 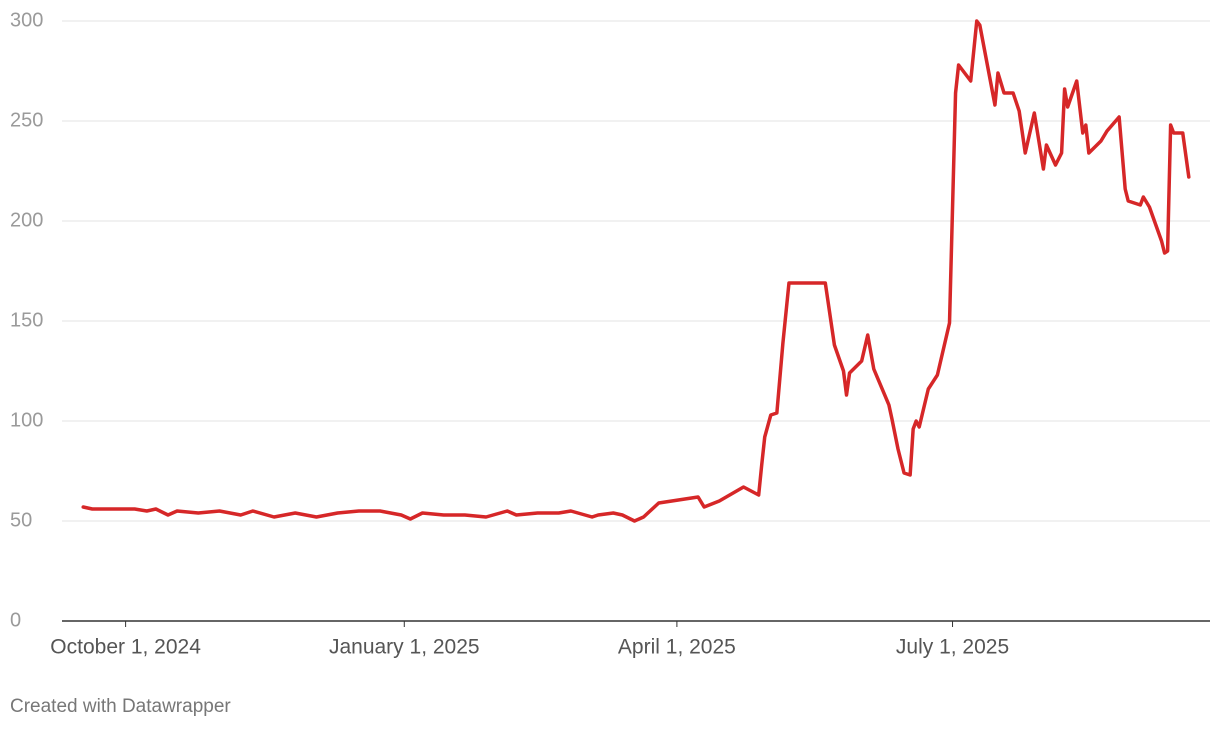 I want to click on x-tick-label: January 1, 2025, so click(x=404, y=647).